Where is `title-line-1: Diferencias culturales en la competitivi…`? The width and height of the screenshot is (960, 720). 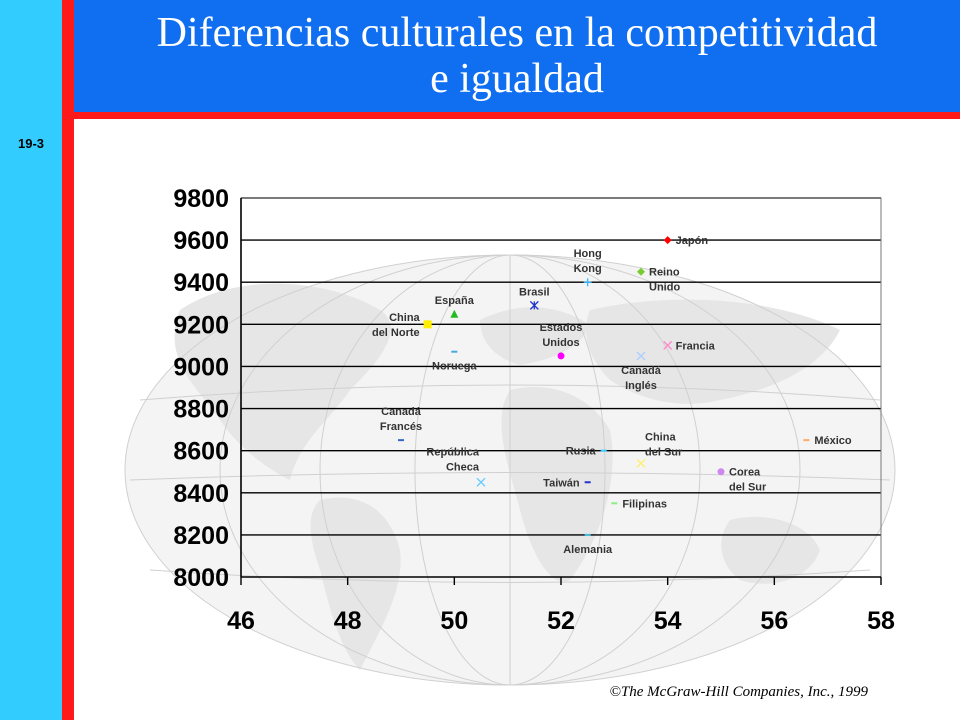 title-line-1: Diferencias culturales en la competitivi… is located at coordinates (517, 33).